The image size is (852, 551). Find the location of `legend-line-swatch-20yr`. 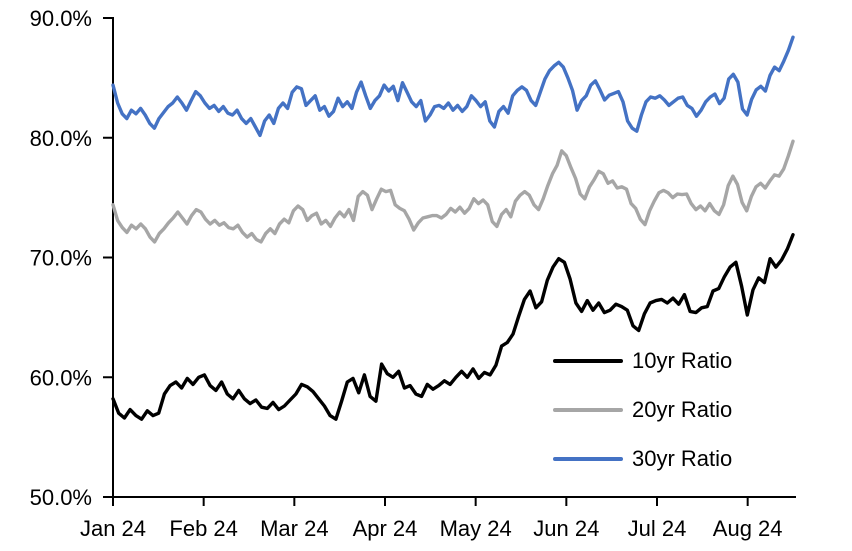

legend-line-swatch-20yr is located at coordinates (588, 409).